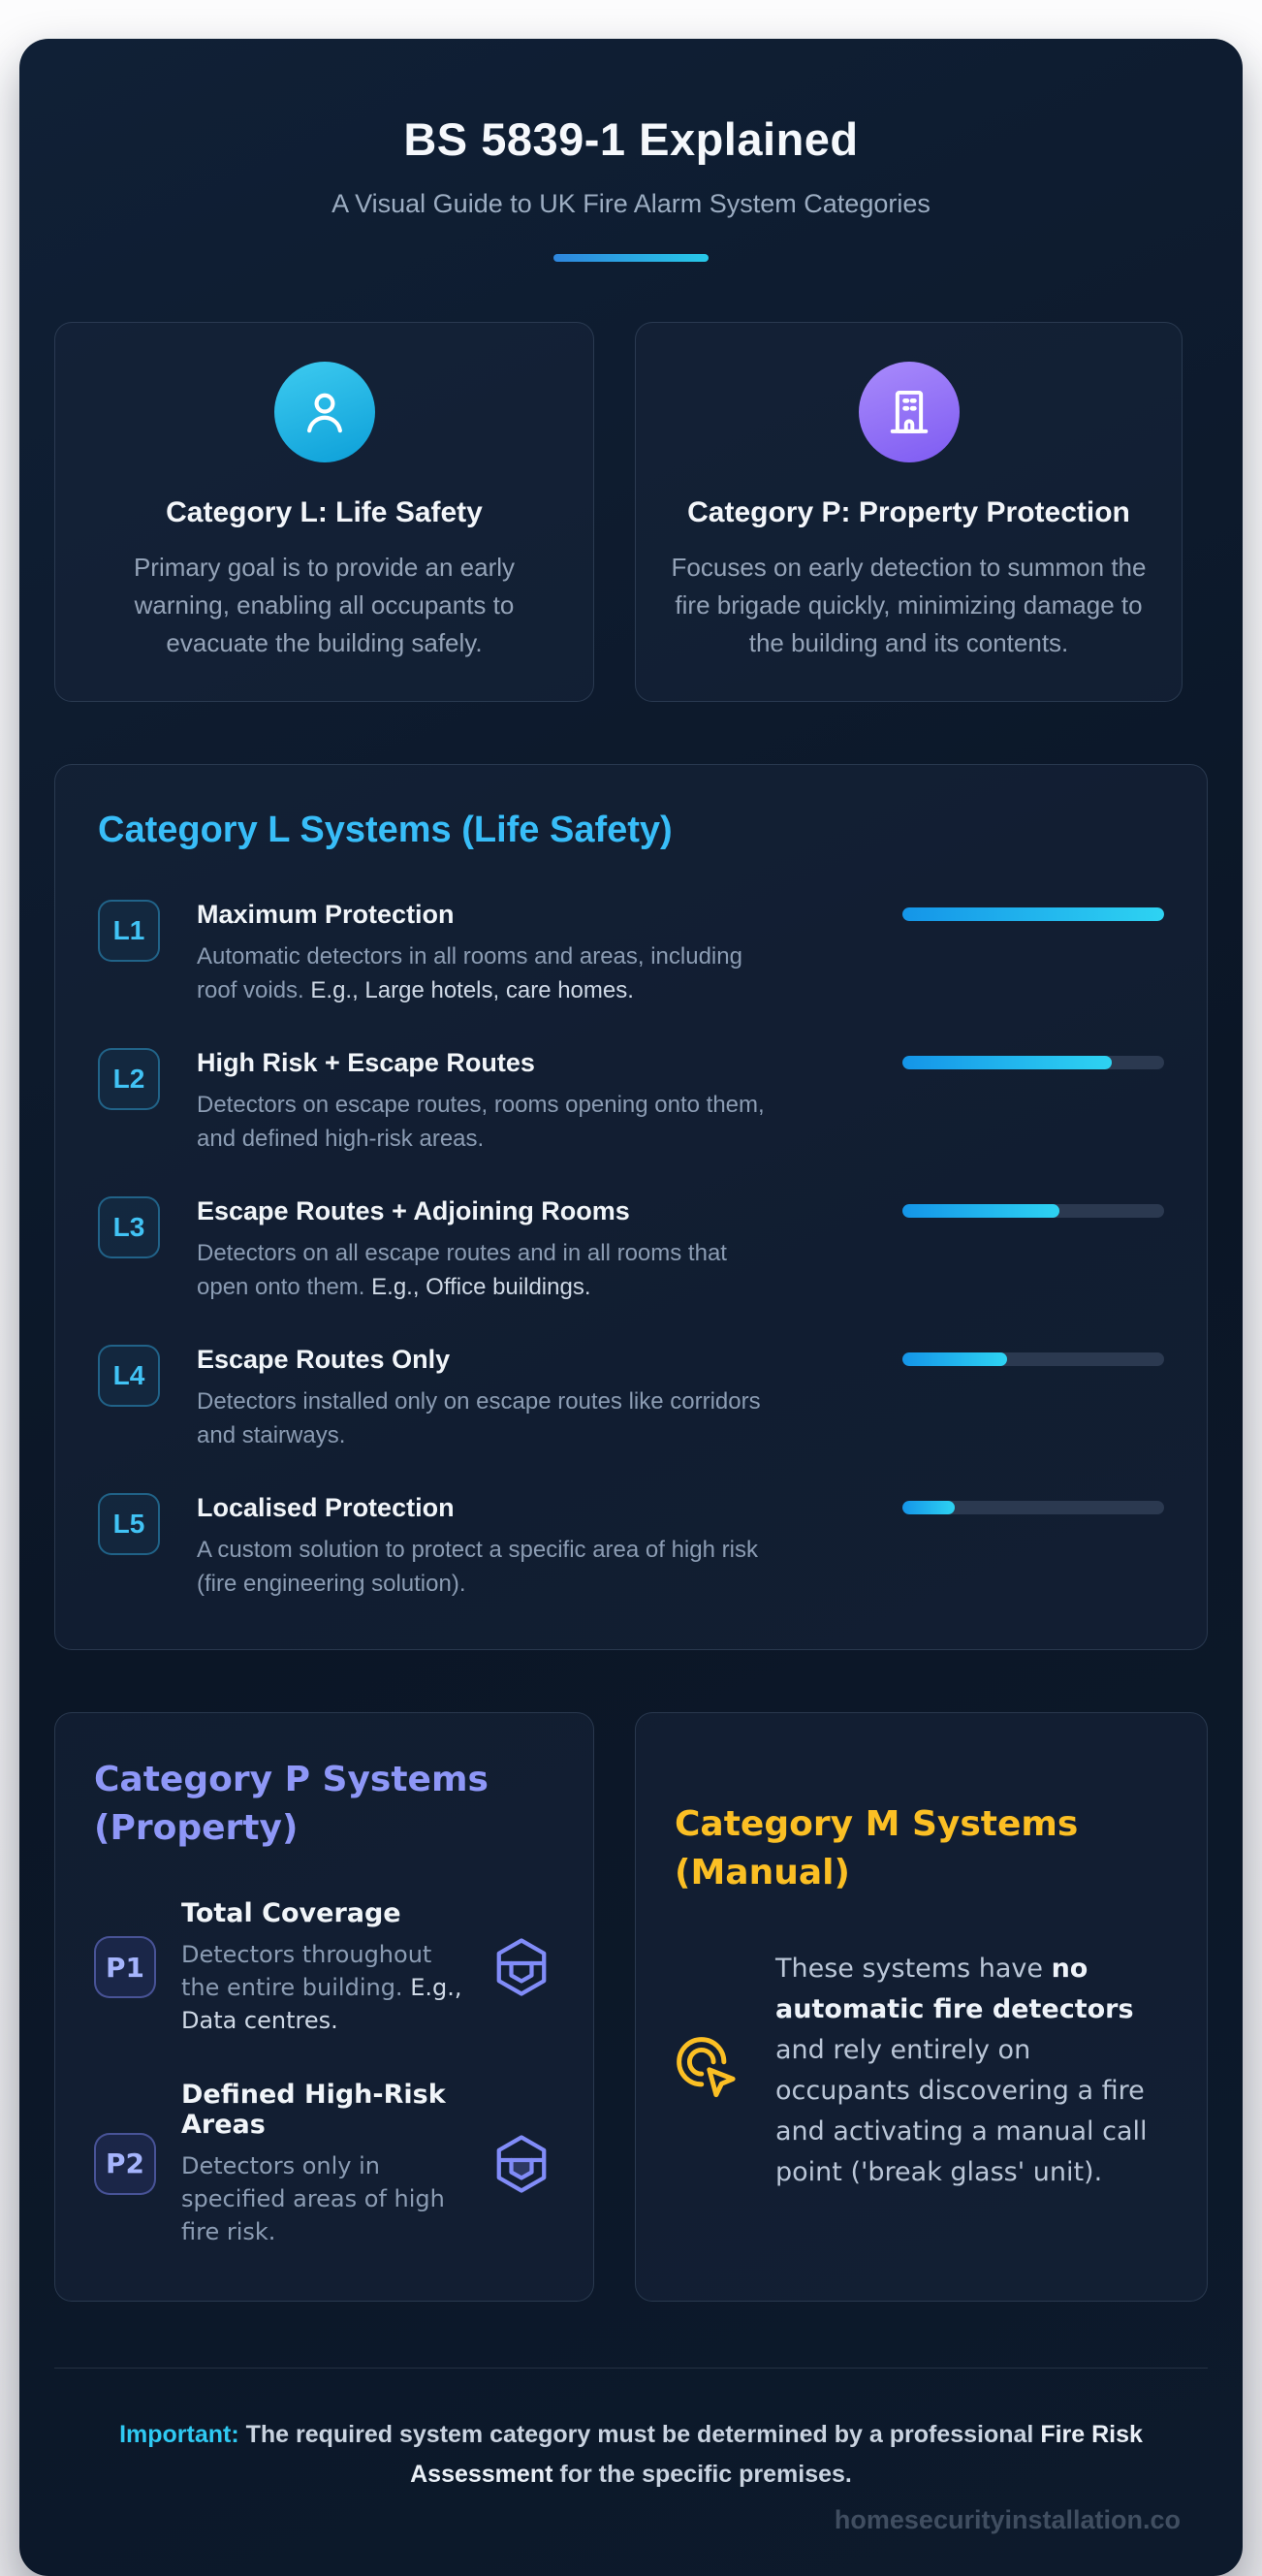 This screenshot has width=1262, height=2576. I want to click on m-text-part-bold: no automatic fire detectors, so click(954, 1988).